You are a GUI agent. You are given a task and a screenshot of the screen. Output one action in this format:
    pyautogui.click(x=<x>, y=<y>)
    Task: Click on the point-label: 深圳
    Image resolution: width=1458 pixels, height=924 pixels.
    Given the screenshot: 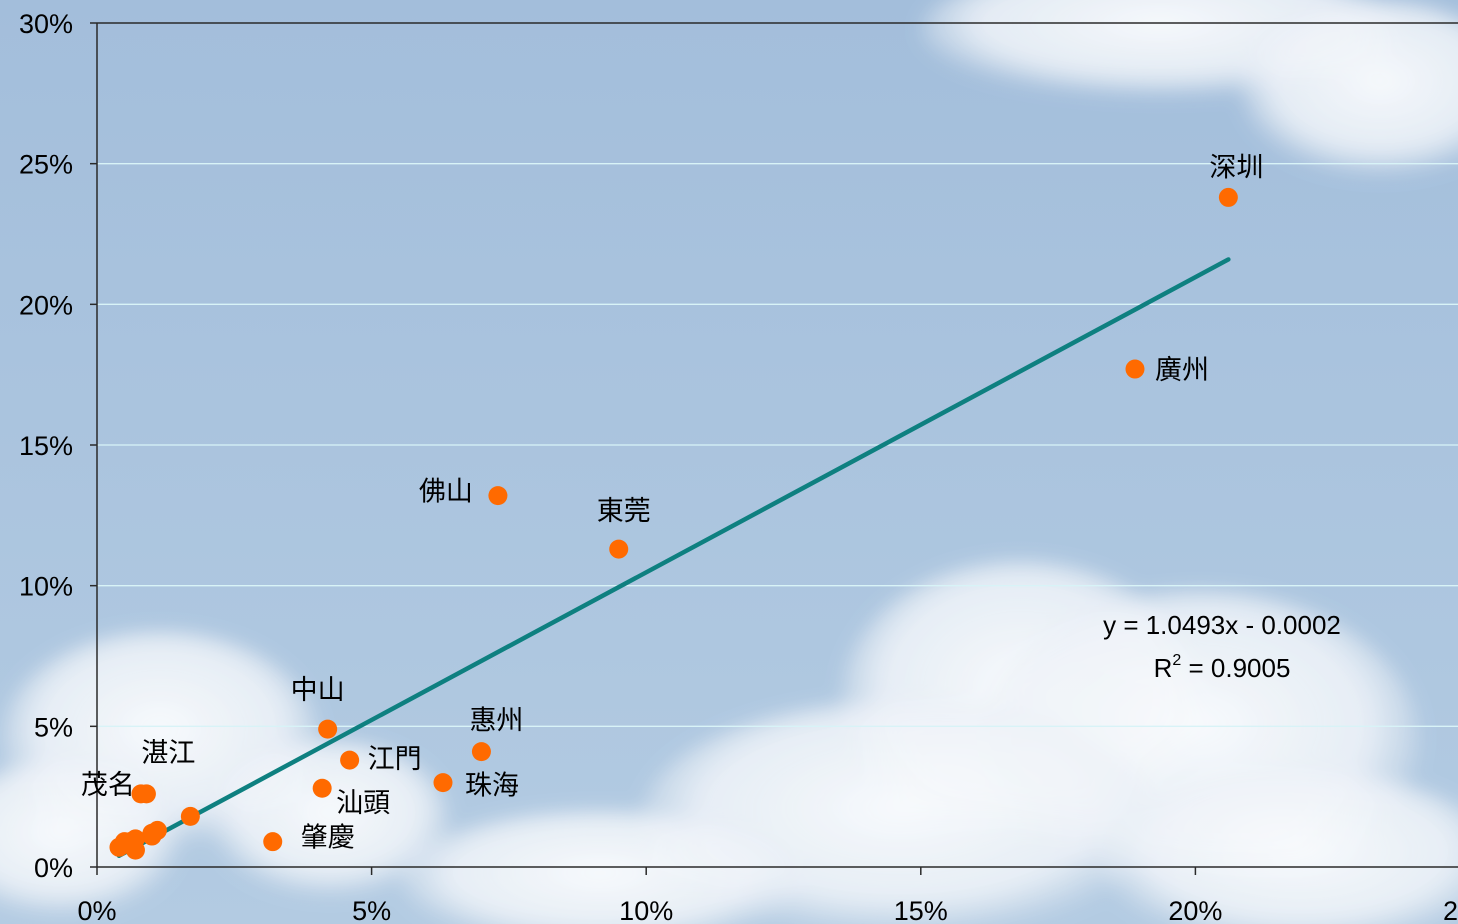 What is the action you would take?
    pyautogui.click(x=1236, y=167)
    